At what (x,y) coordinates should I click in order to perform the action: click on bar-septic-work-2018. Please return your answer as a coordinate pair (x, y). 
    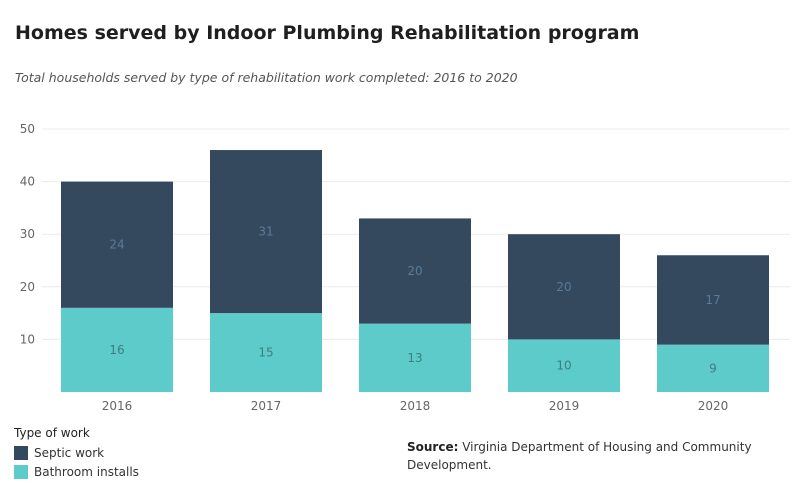
    Looking at the image, I should click on (415, 271).